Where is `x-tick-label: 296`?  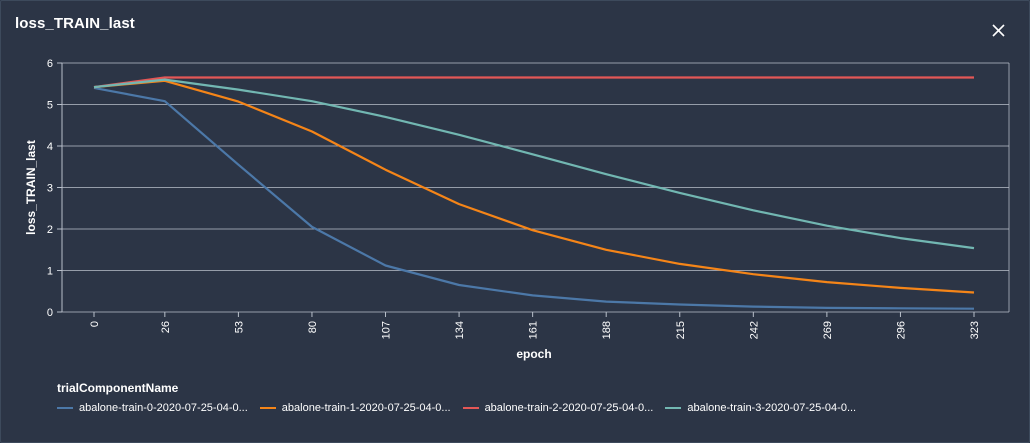 x-tick-label: 296 is located at coordinates (901, 330).